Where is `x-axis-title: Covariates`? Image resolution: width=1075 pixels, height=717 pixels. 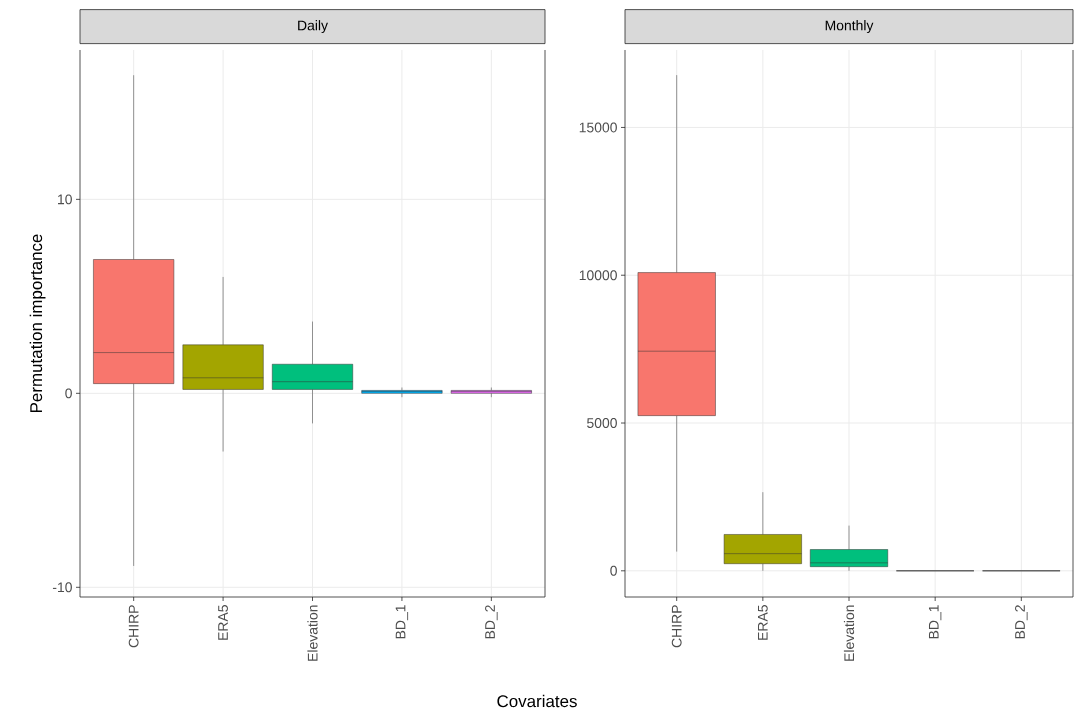
x-axis-title: Covariates is located at coordinates (537, 701).